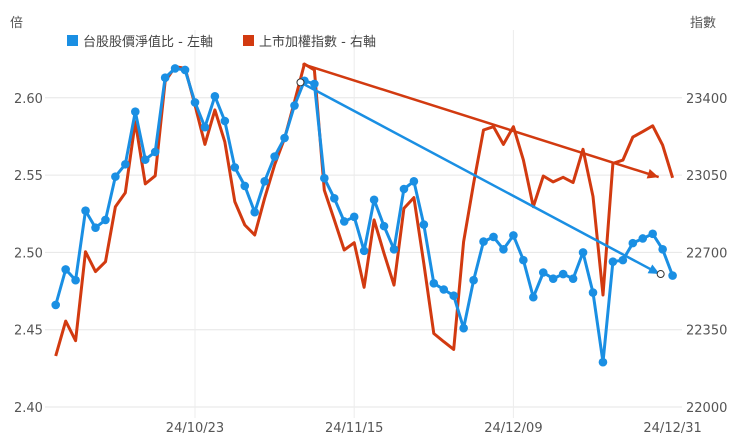 Image resolution: width=740 pixels, height=444 pixels. What do you see at coordinates (28, 408) in the screenshot?
I see `left-tick-label: 2.40` at bounding box center [28, 408].